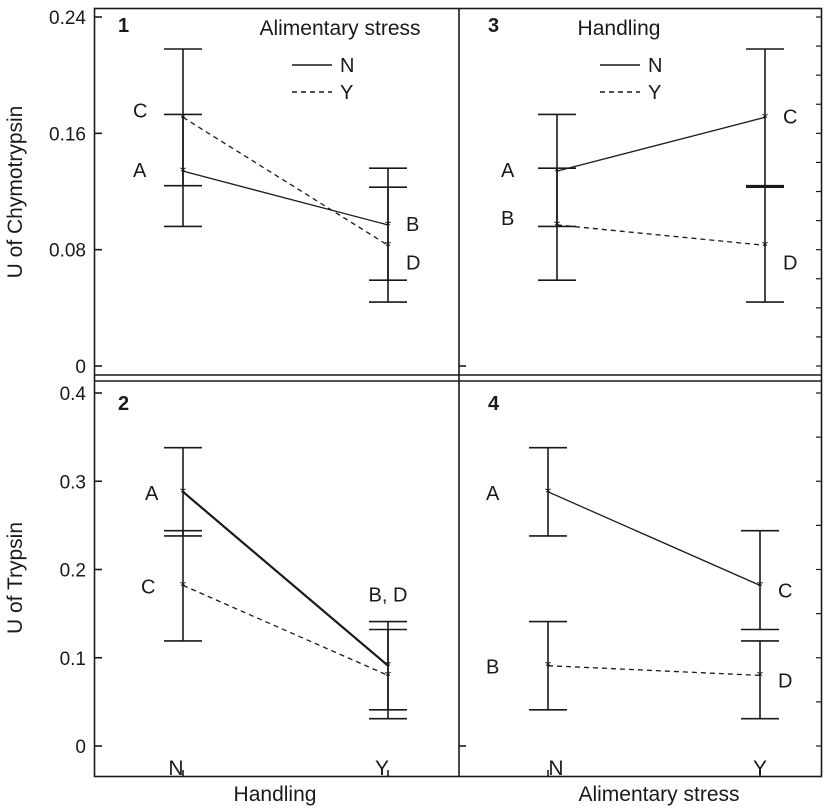 This screenshot has width=829, height=809. What do you see at coordinates (67, 134) in the screenshot?
I see `panel-1-y-tick-label: 0.16` at bounding box center [67, 134].